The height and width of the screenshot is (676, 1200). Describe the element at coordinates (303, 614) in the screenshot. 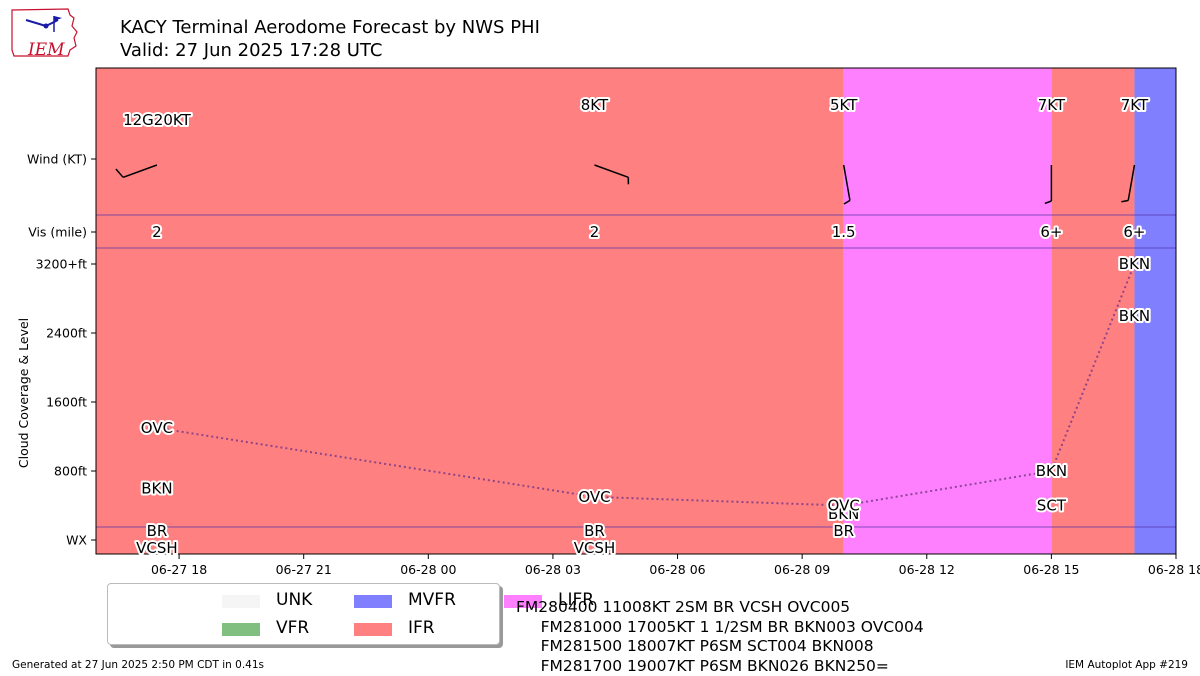

I see `legend: UNK VFR MVFR IFR LIFR` at that location.